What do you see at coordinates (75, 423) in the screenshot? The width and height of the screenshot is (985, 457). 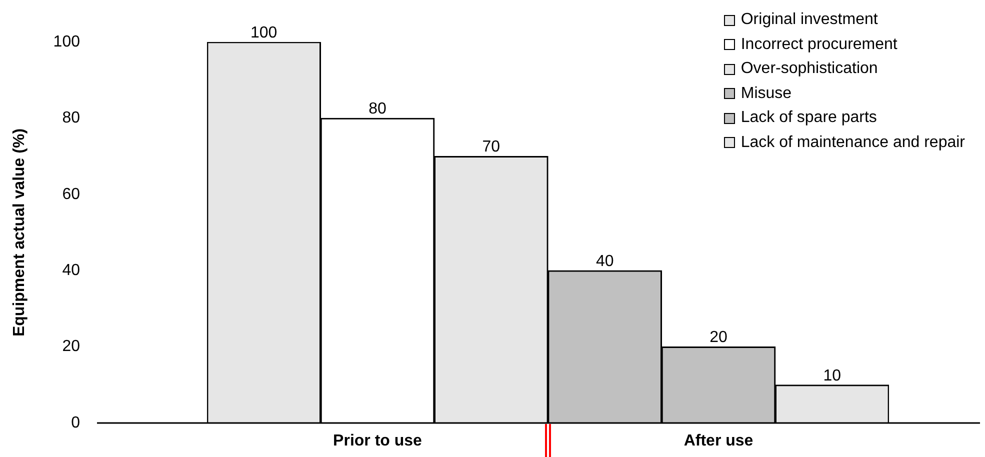 I see `y-tick-label: 0` at bounding box center [75, 423].